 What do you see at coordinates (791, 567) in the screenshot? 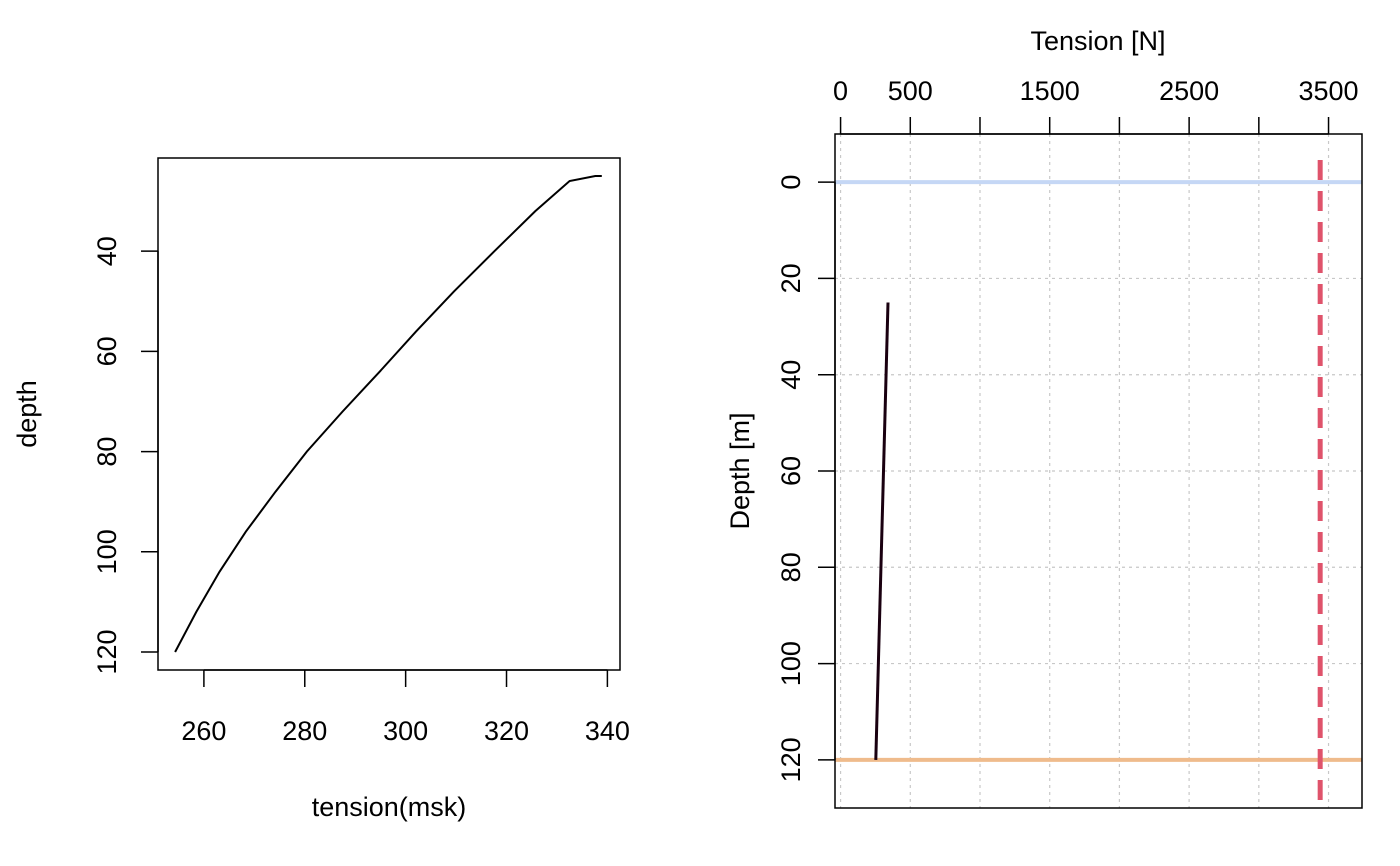
I see `right-y-tick-label: 80` at bounding box center [791, 567].